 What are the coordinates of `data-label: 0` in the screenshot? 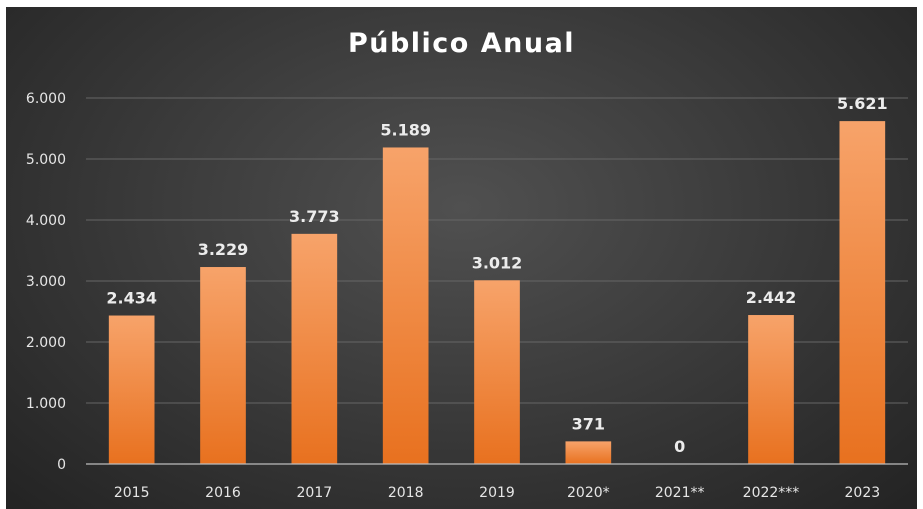 It's located at (679, 446).